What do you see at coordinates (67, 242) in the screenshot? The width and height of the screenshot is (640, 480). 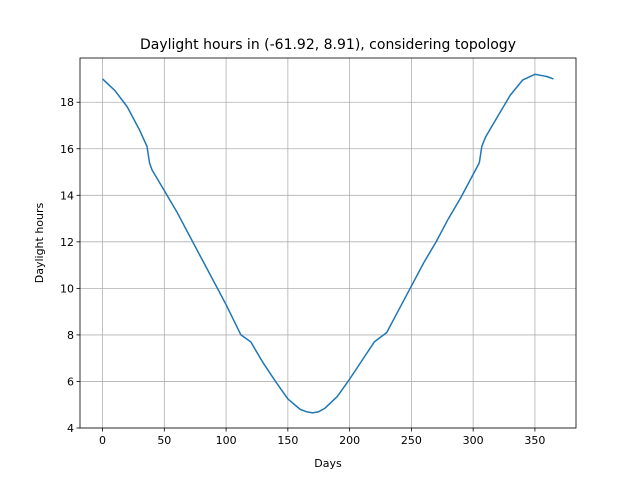 I see `y-tick-label: 12` at bounding box center [67, 242].